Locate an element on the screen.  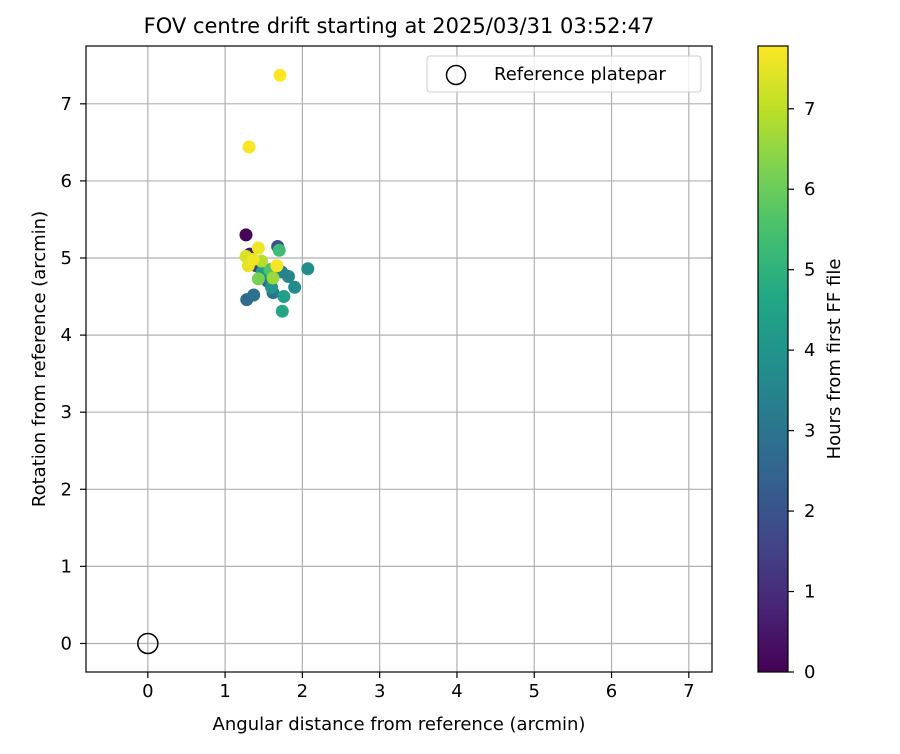
x-tick-label: 6 is located at coordinates (611, 691).